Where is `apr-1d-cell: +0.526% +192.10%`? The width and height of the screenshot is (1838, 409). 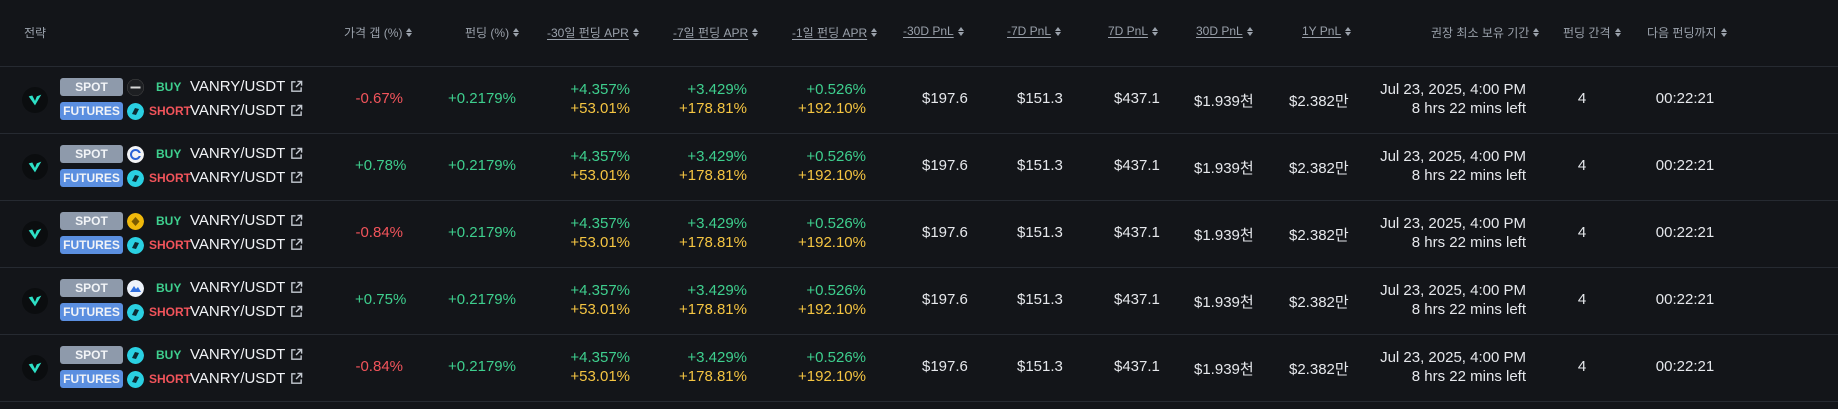
apr-1d-cell: +0.526% +192.10% is located at coordinates (825, 99).